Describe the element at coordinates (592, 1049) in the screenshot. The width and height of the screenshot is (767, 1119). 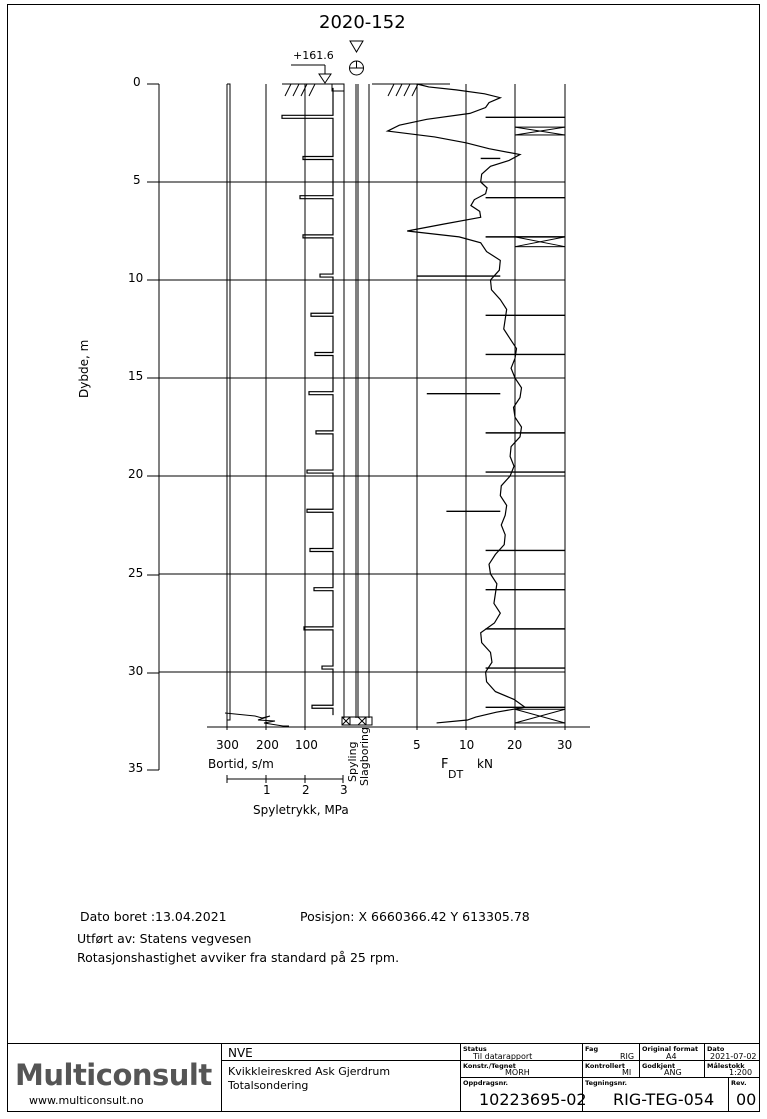
I see `fag-label: Fag` at that location.